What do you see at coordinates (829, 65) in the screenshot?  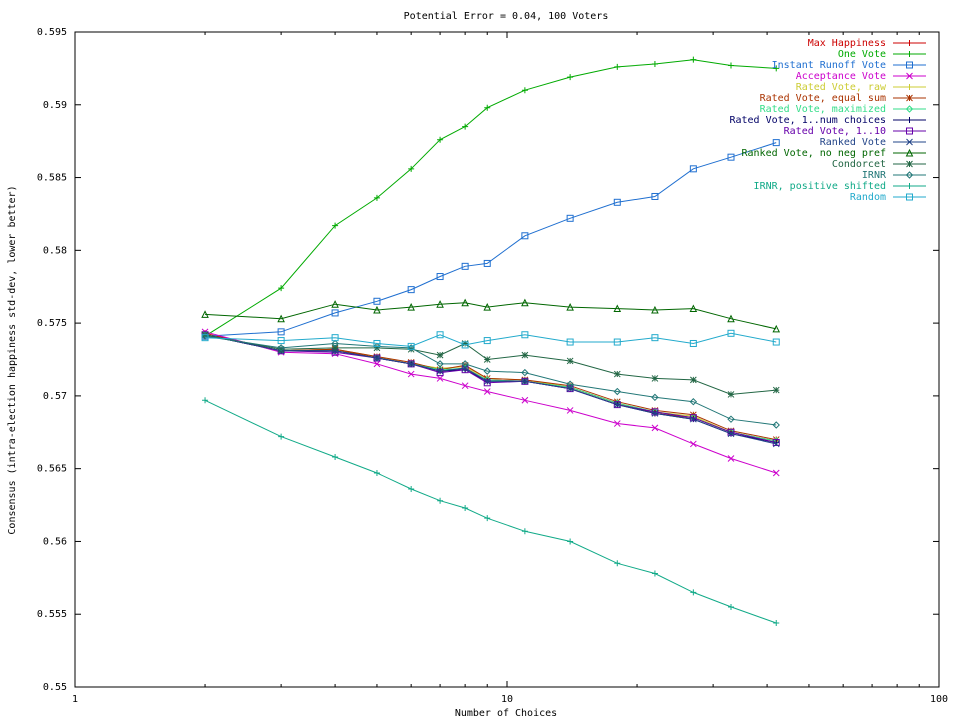 I see `legend-label: Instant Runoff Vote` at bounding box center [829, 65].